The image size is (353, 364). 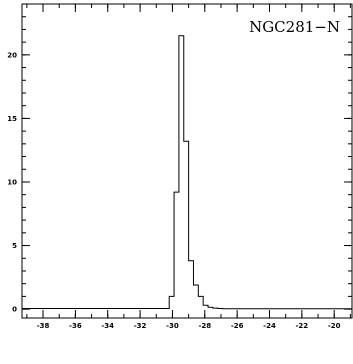 What do you see at coordinates (204, 326) in the screenshot?
I see `x-tick-label: -28` at bounding box center [204, 326].